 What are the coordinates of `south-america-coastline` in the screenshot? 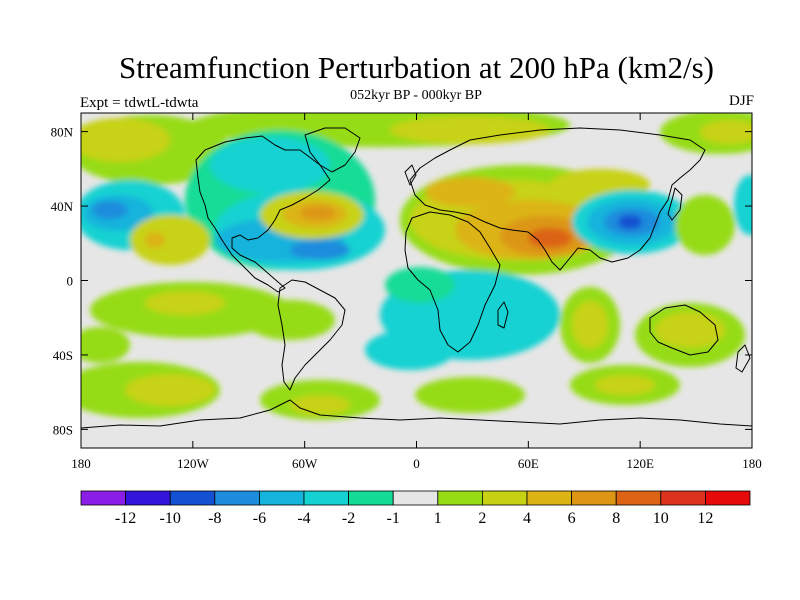 It's located at (311, 335).